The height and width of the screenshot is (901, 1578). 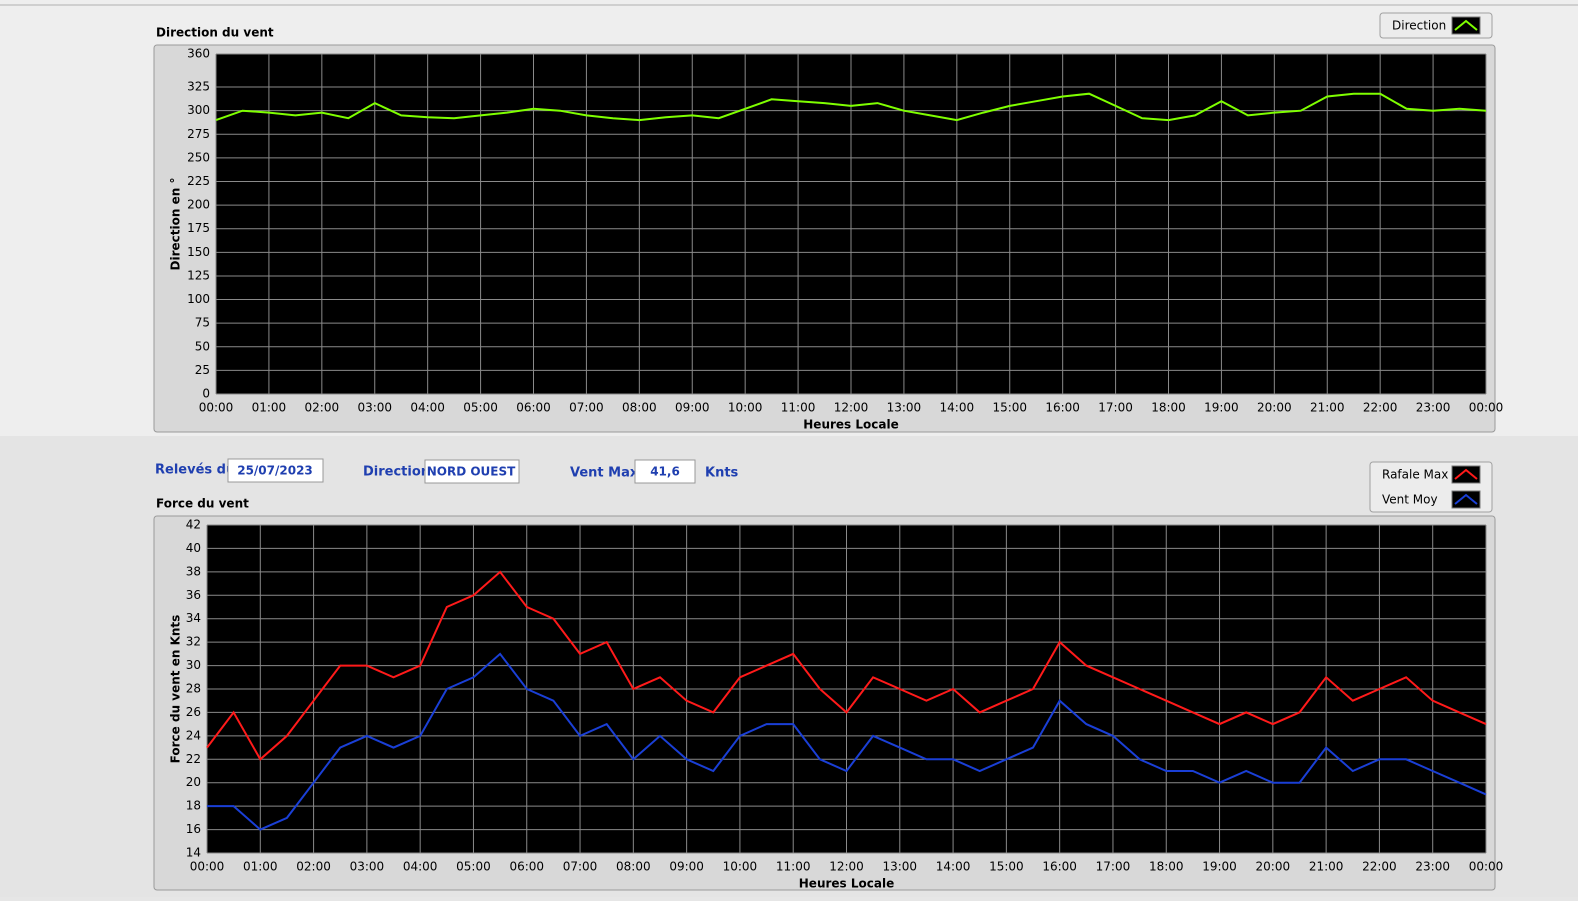 I want to click on y-tick-label: 0, so click(x=206, y=394).